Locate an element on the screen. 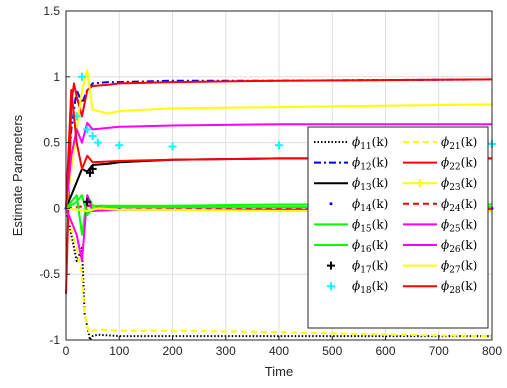  svg-text: ϕ16(k) is located at coordinates (370, 246).